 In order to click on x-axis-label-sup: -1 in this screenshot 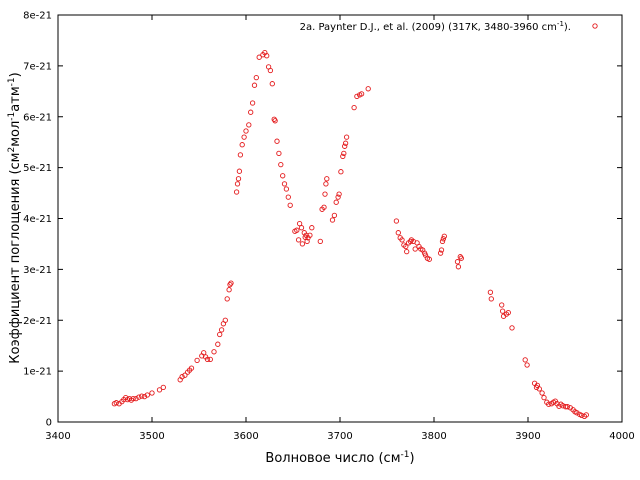, I will do `click(405, 455)`.